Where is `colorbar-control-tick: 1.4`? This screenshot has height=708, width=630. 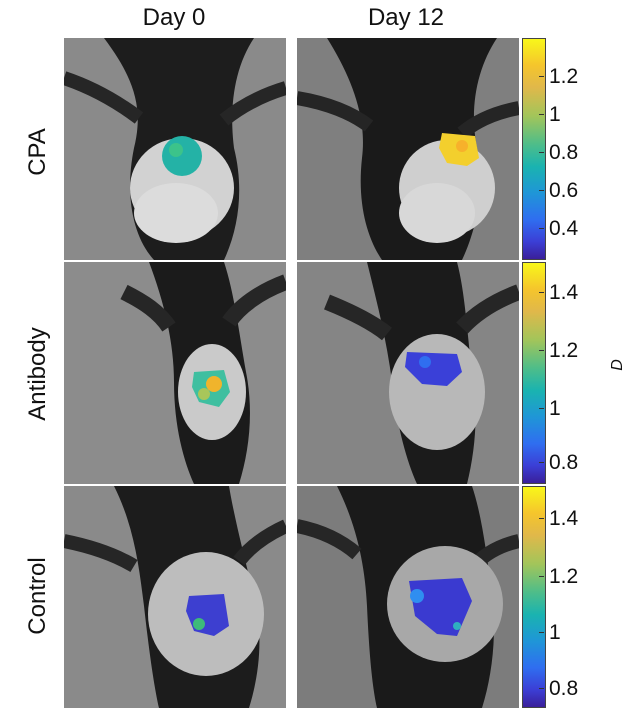 colorbar-control-tick: 1.4 is located at coordinates (558, 518).